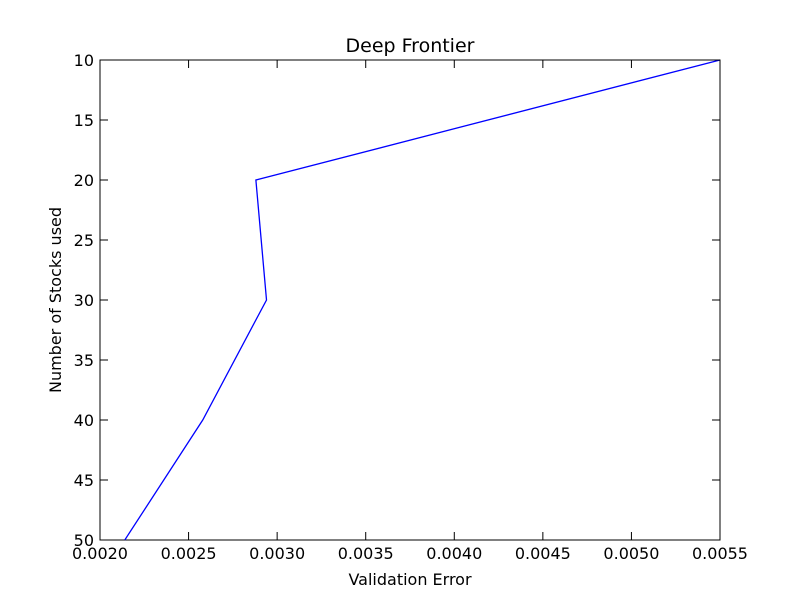 The height and width of the screenshot is (600, 800). I want to click on x-tick-label: 0.0020, so click(100, 553).